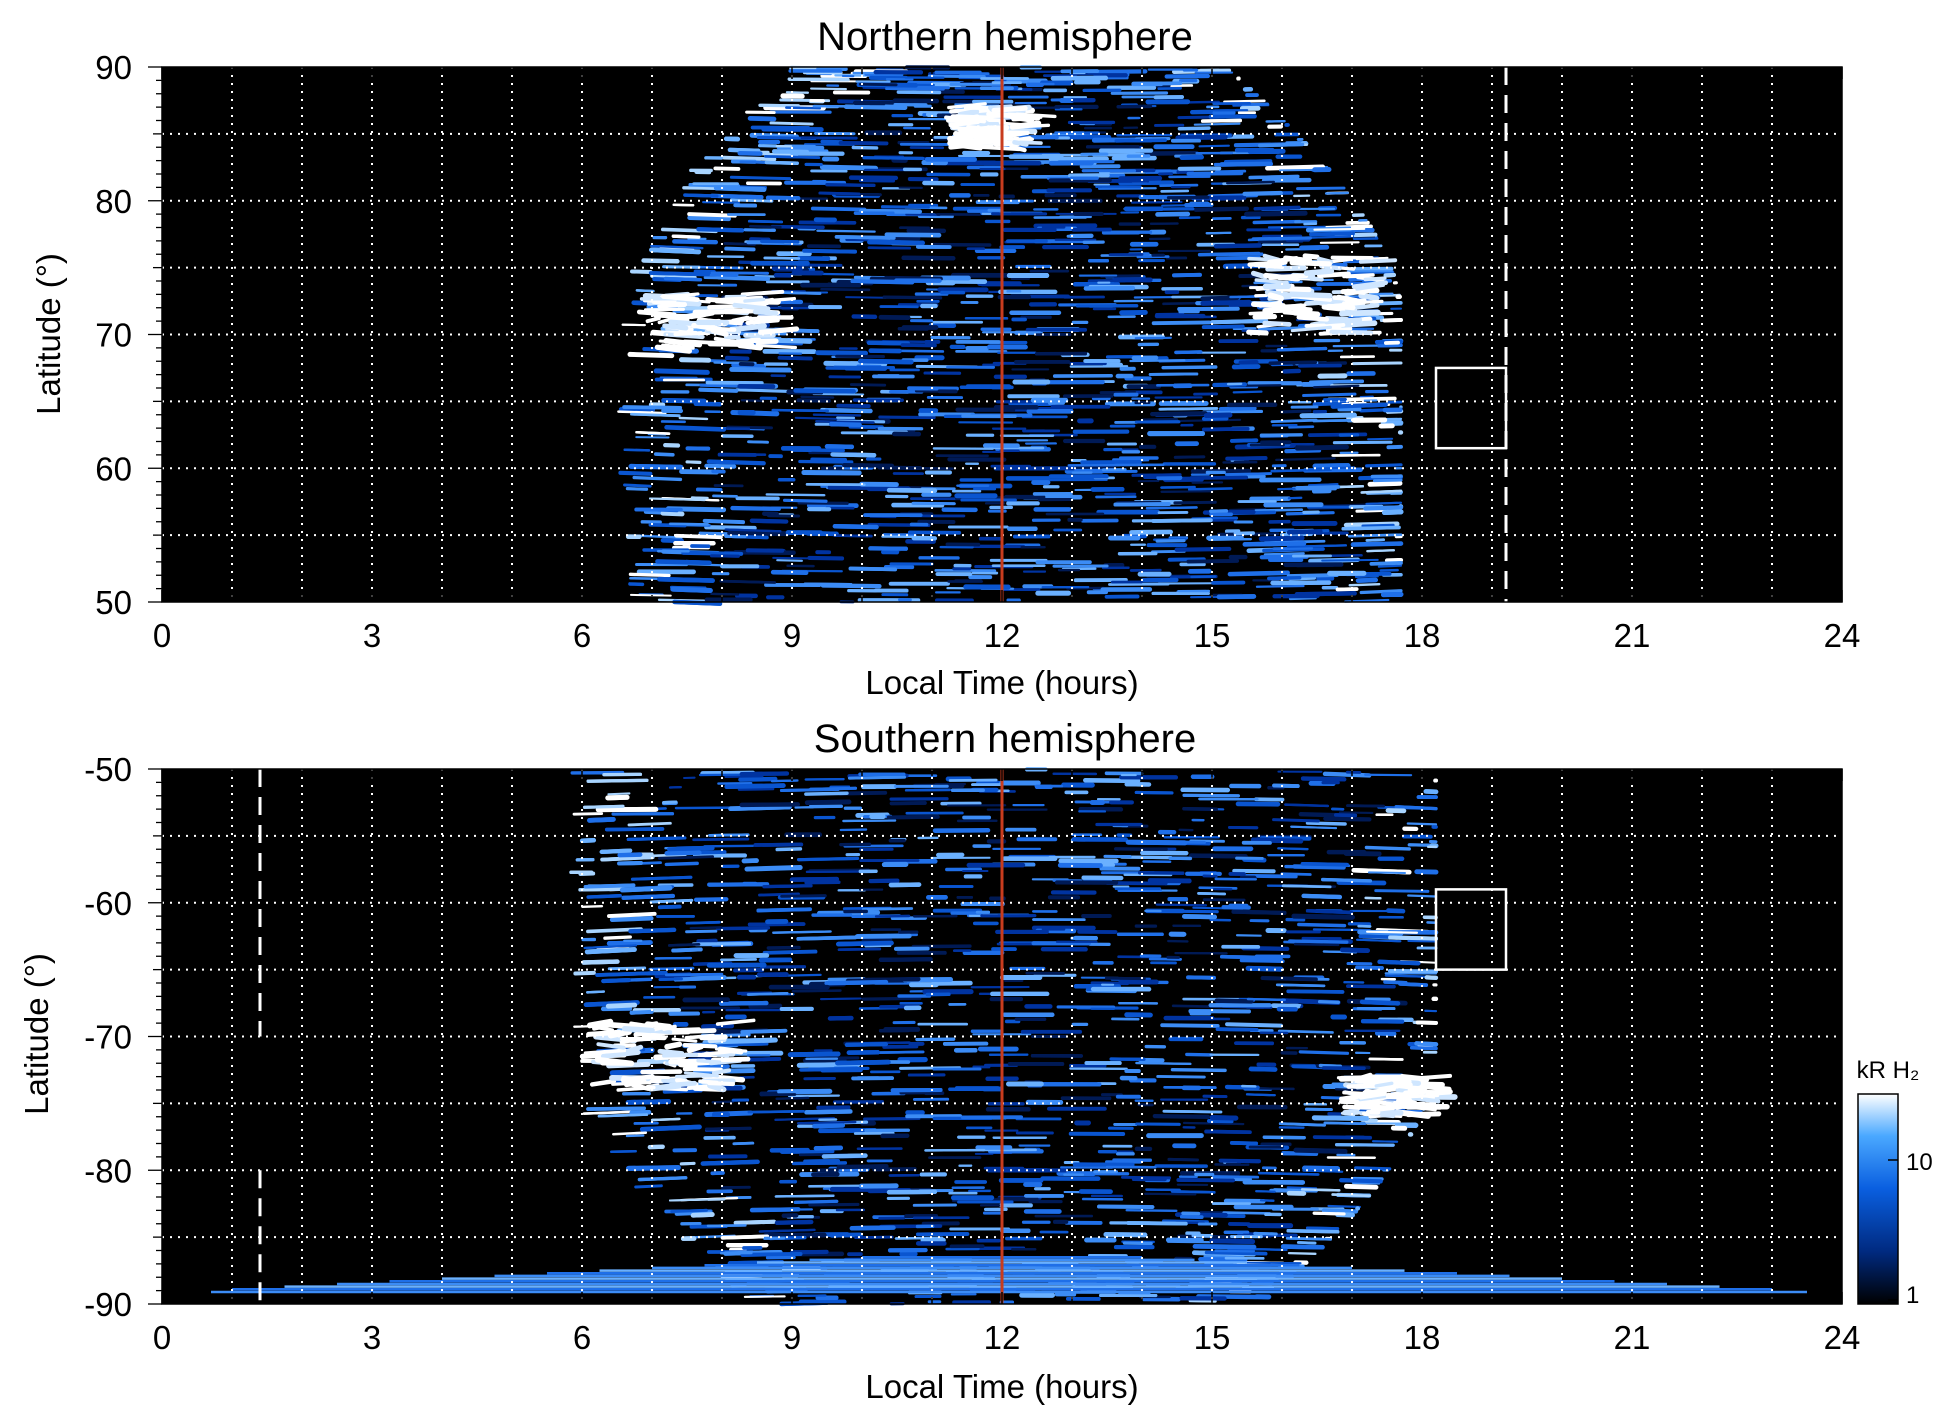 The height and width of the screenshot is (1423, 1950). What do you see at coordinates (372, 1337) in the screenshot?
I see `x-tick-label: 3` at bounding box center [372, 1337].